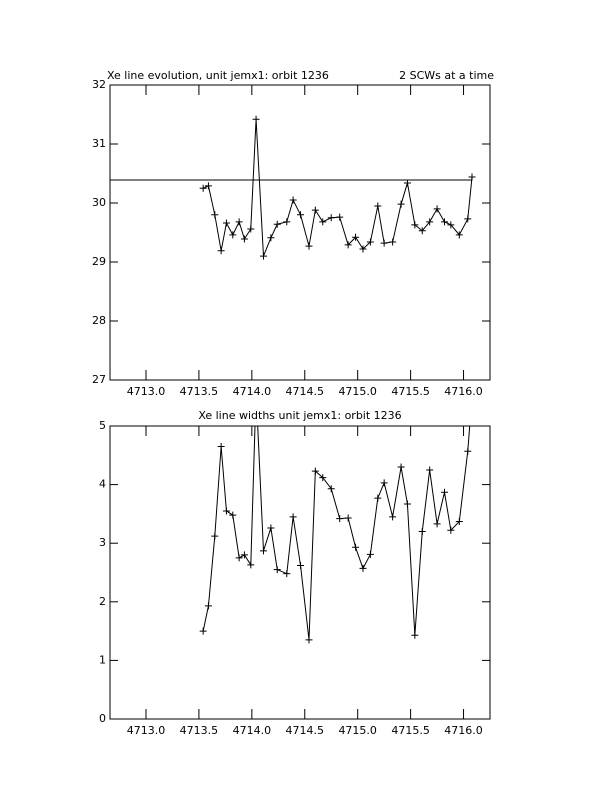  I want to click on x-tick-label: 4713.5, so click(199, 391).